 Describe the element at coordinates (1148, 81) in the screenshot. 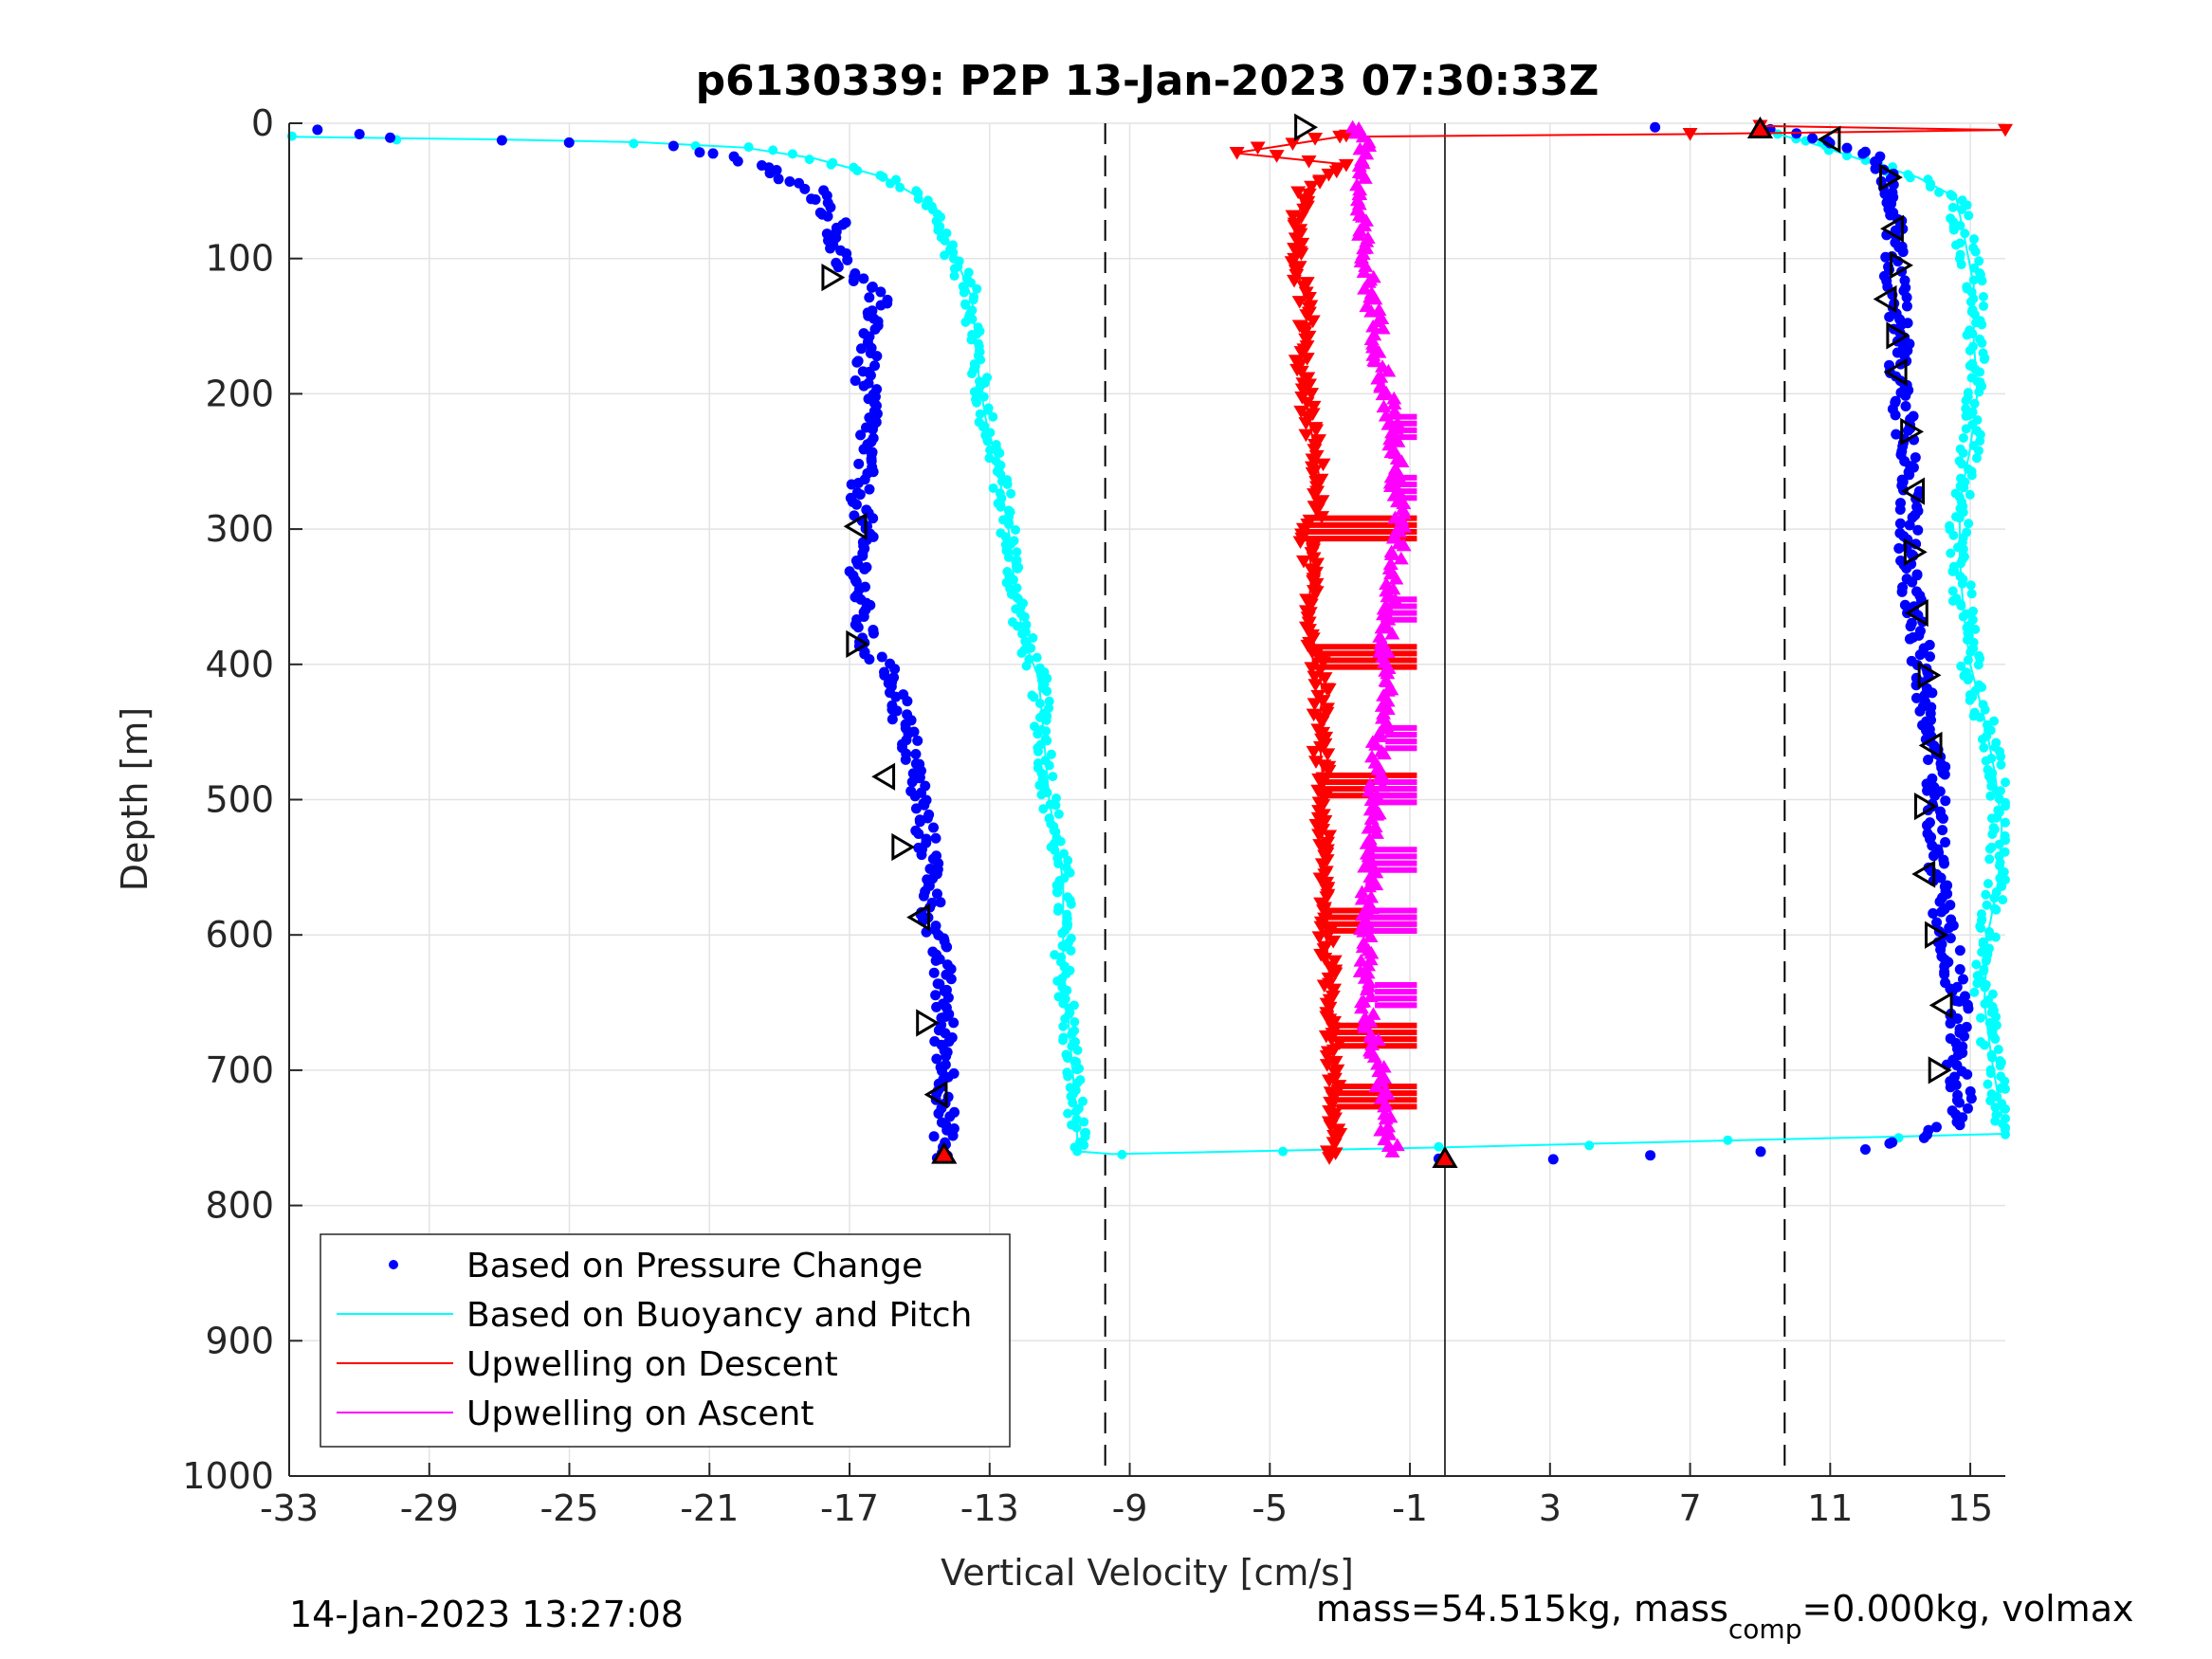

I see `chart-title: p6130339: P2P 13-Jan-2023 07:30:33Z` at that location.